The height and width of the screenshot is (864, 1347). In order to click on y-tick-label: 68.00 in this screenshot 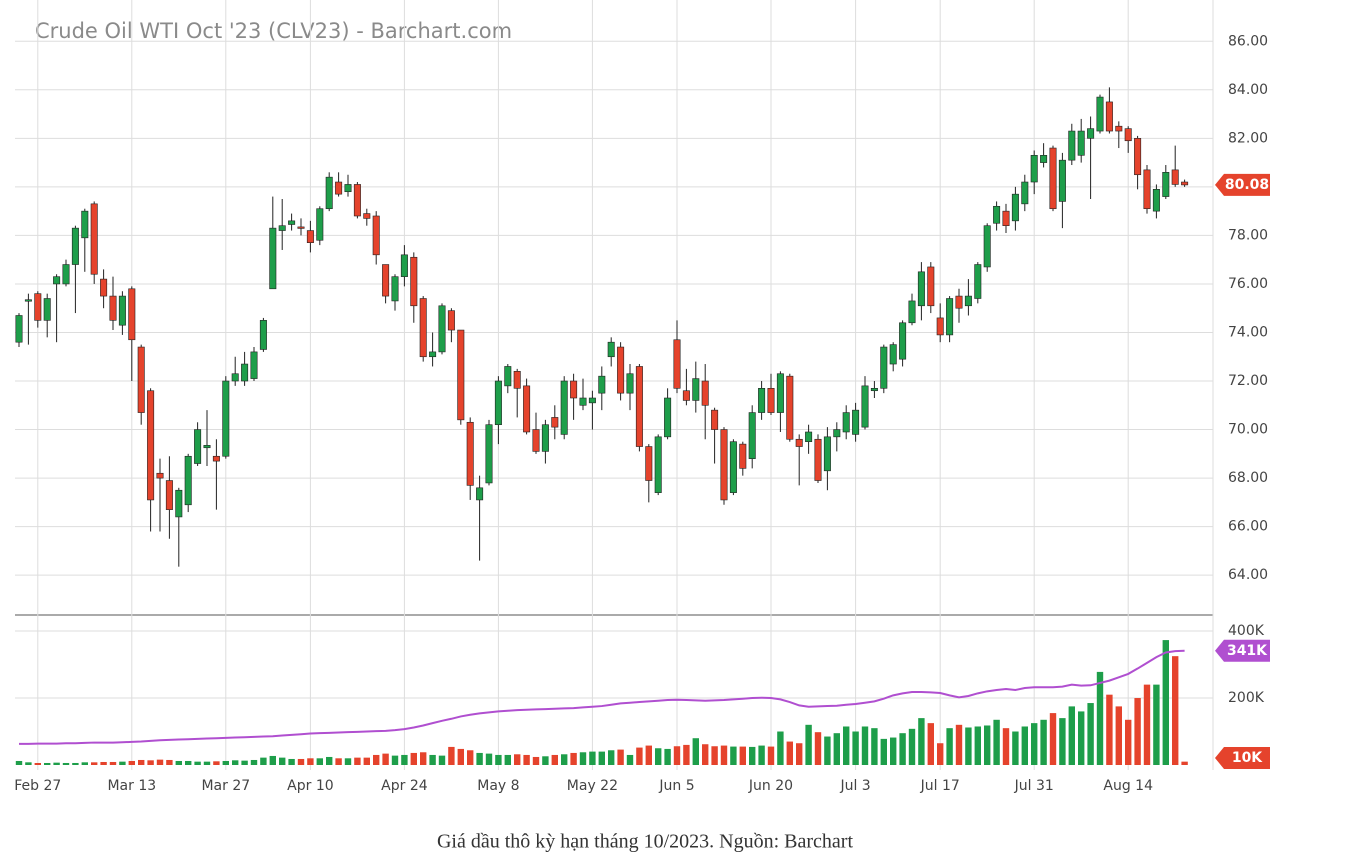, I will do `click(1248, 478)`.